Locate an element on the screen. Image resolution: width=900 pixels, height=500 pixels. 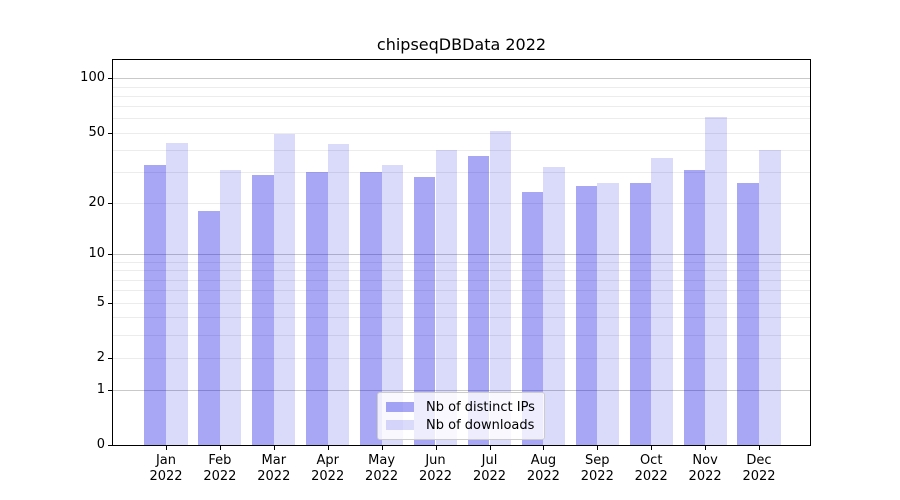
bar-distinct-ips-aug is located at coordinates (532, 318).